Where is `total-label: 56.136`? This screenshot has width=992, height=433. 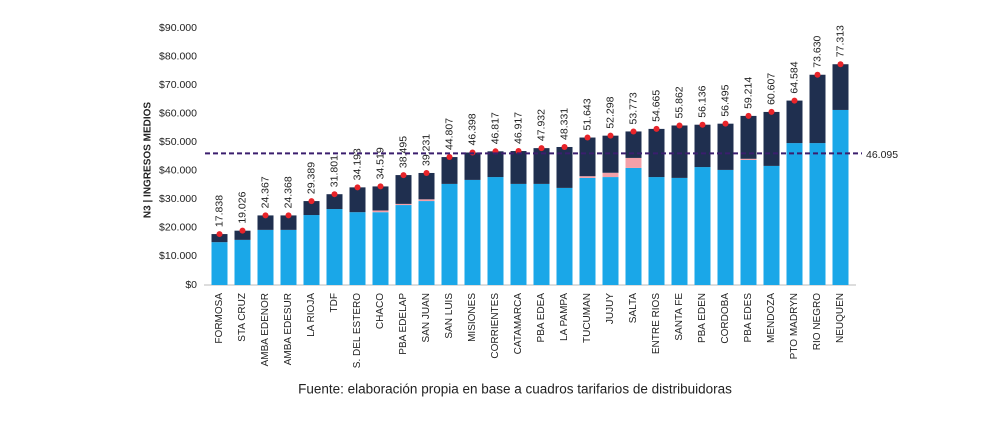
total-label: 56.136 is located at coordinates (702, 101).